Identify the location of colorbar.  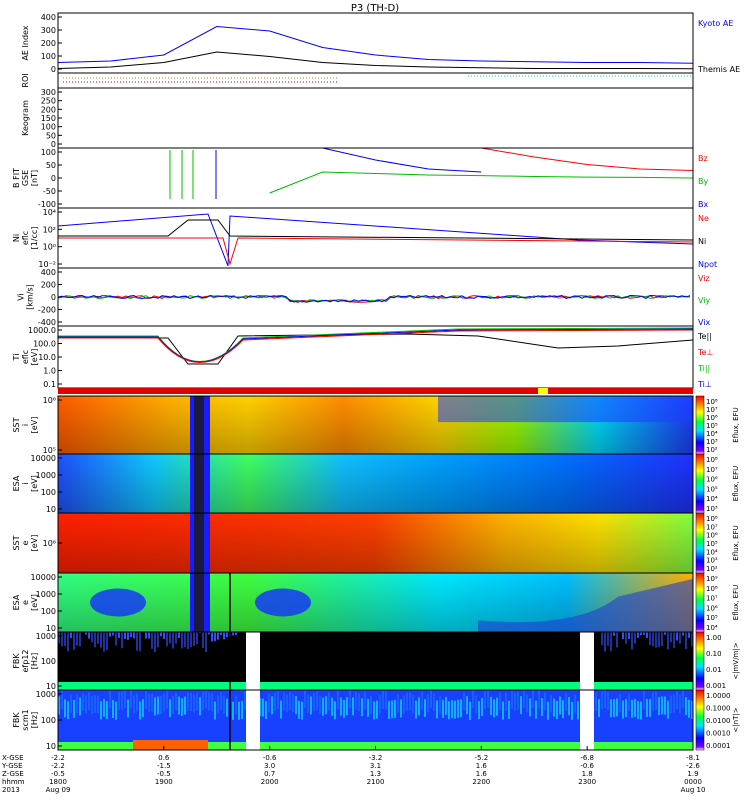
(700, 425).